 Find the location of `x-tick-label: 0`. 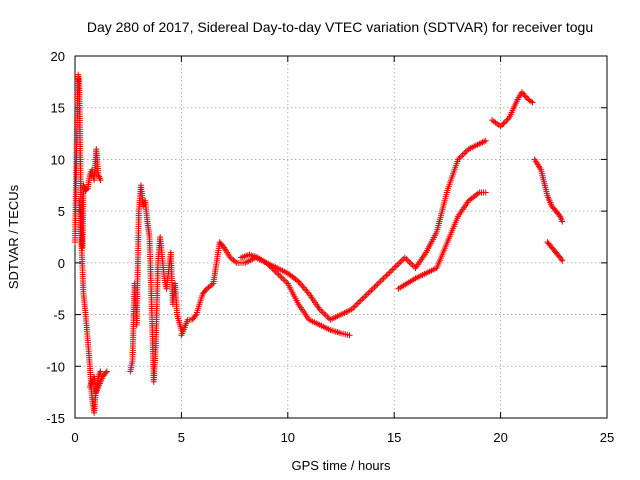

x-tick-label: 0 is located at coordinates (74, 437).